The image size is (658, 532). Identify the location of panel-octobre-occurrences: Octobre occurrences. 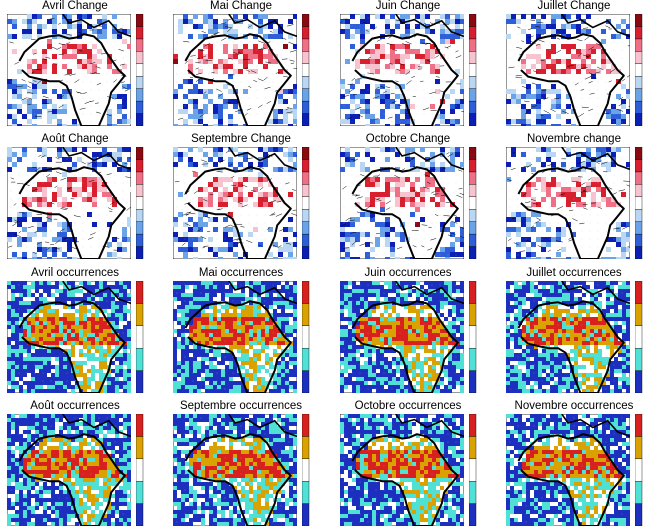
(415, 466).